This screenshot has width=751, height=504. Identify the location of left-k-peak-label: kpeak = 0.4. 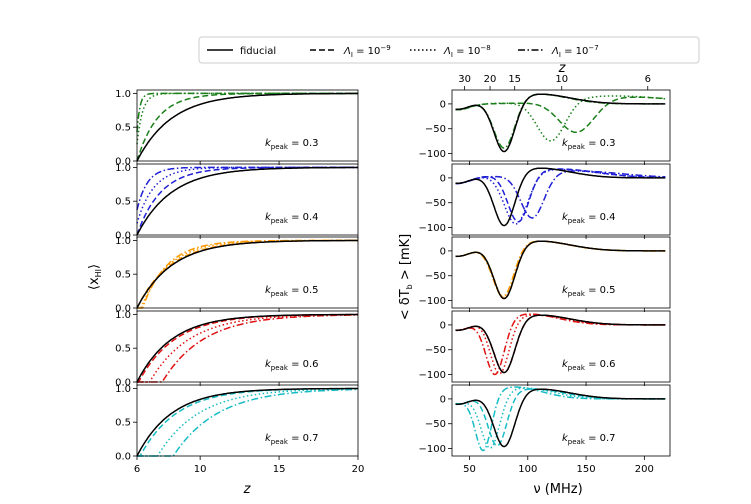
(292, 218).